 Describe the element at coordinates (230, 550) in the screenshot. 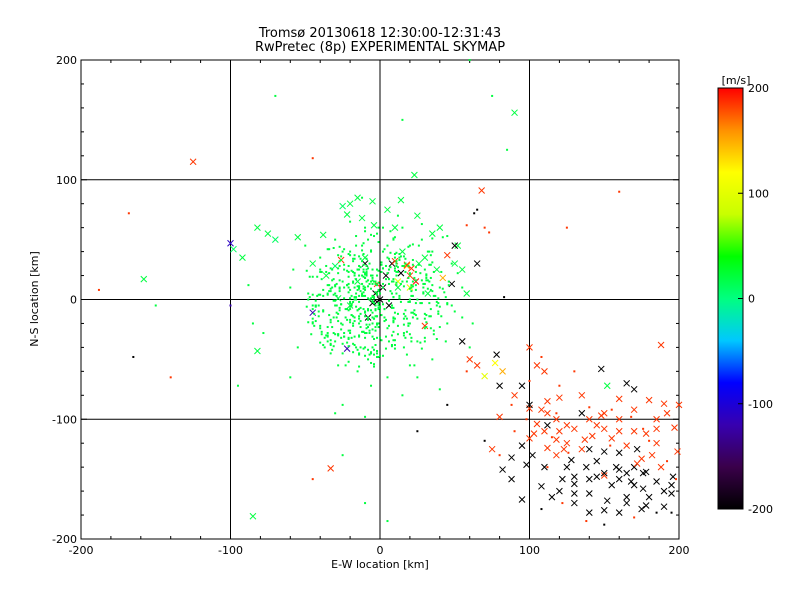

I see `x-tick-label: -100` at that location.